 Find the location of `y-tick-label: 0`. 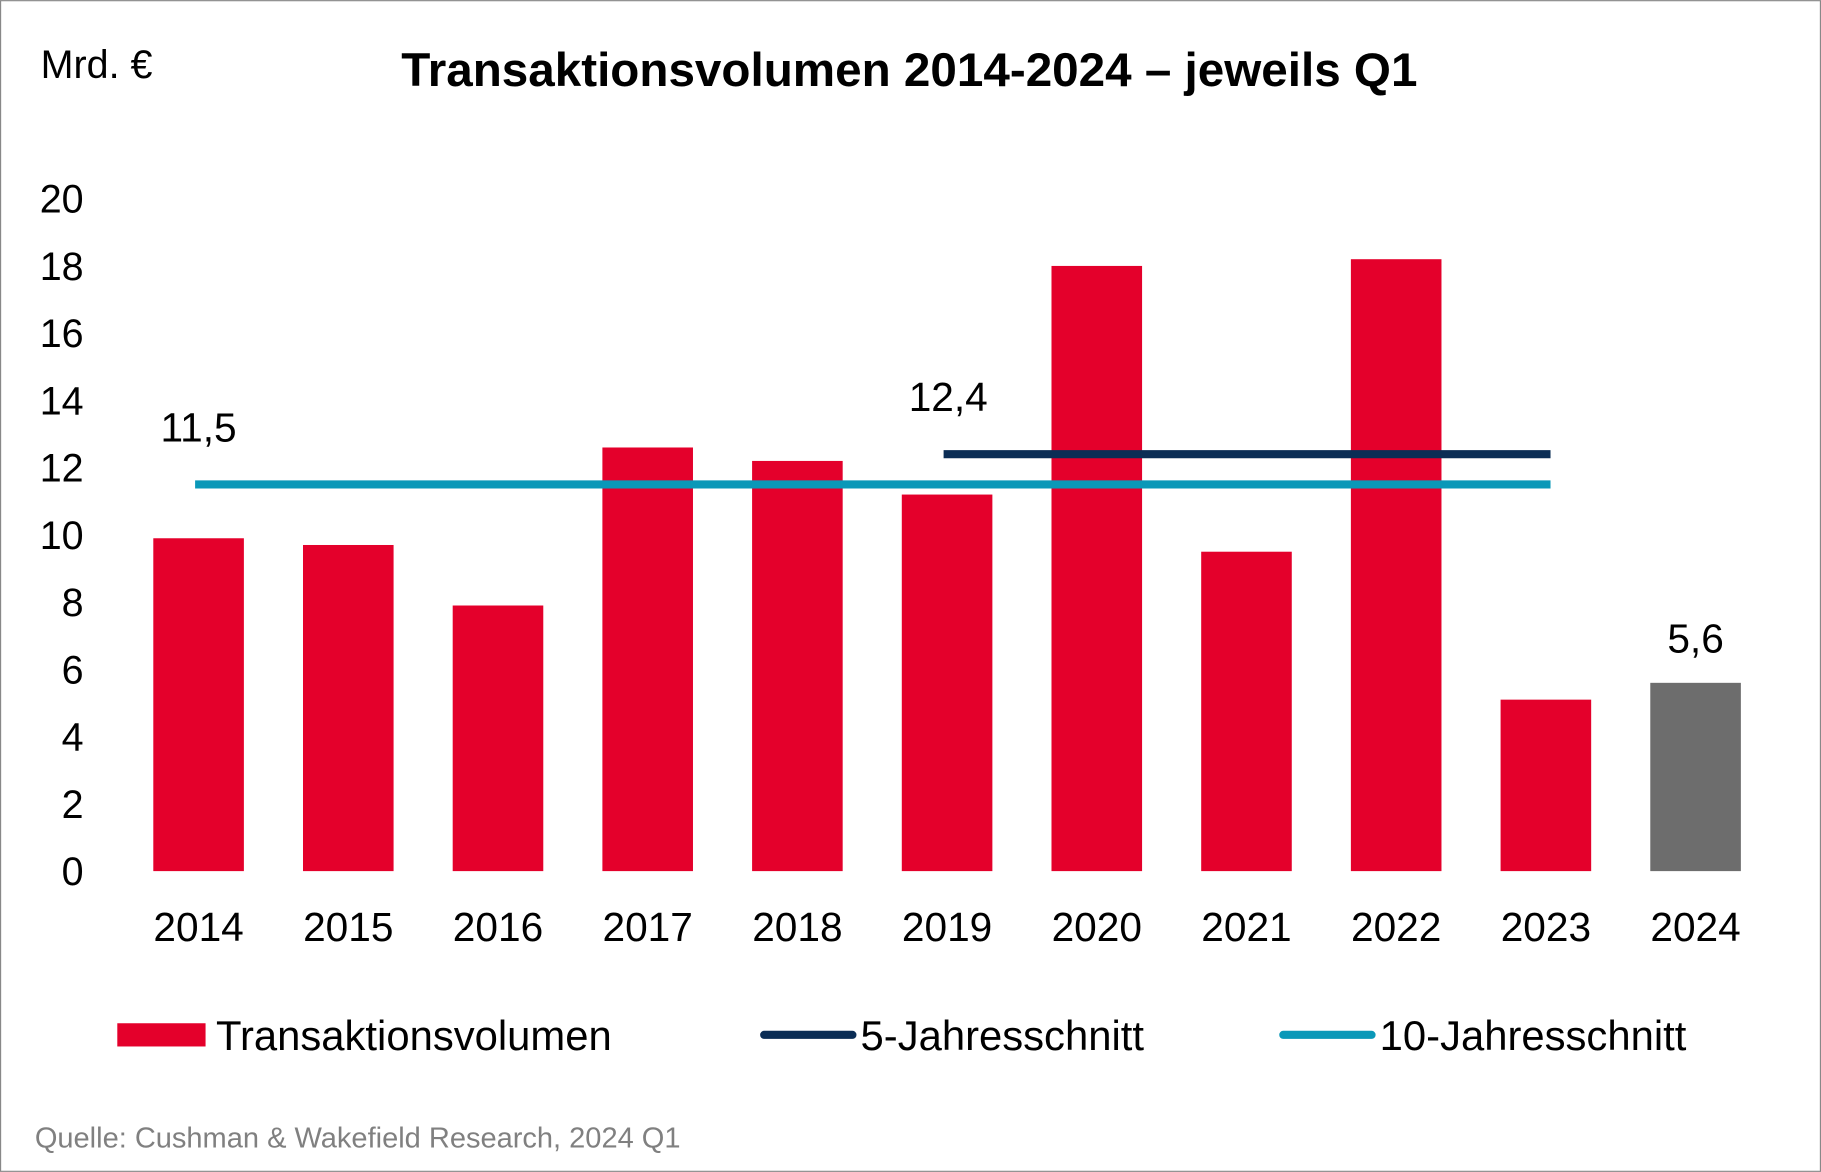

y-tick-label: 0 is located at coordinates (73, 872).